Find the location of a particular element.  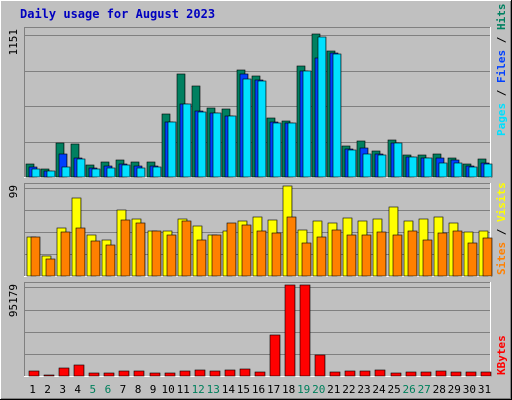

legend-text: Pages / Files / Hits is located at coordinates (501, 70).